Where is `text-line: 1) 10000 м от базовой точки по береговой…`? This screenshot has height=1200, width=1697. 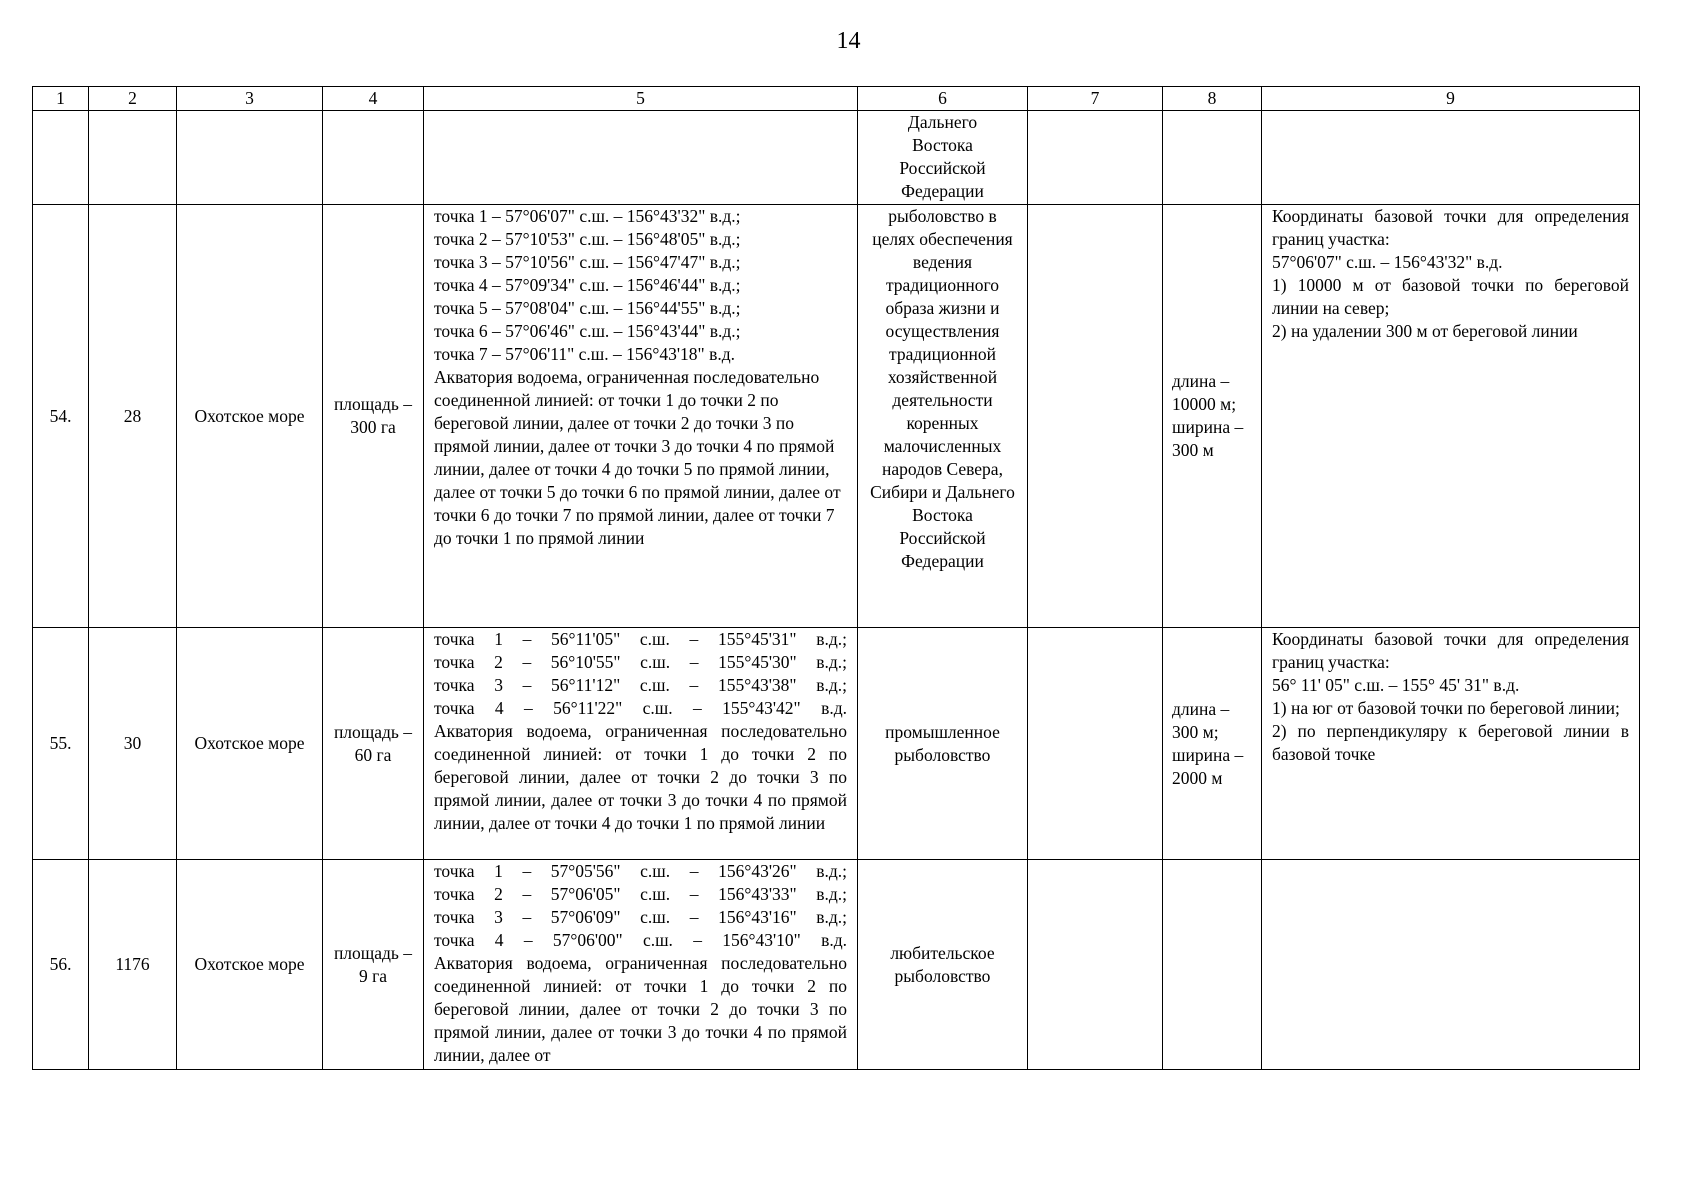 text-line: 1) 10000 м от базовой точки по береговой… is located at coordinates (1450, 296).